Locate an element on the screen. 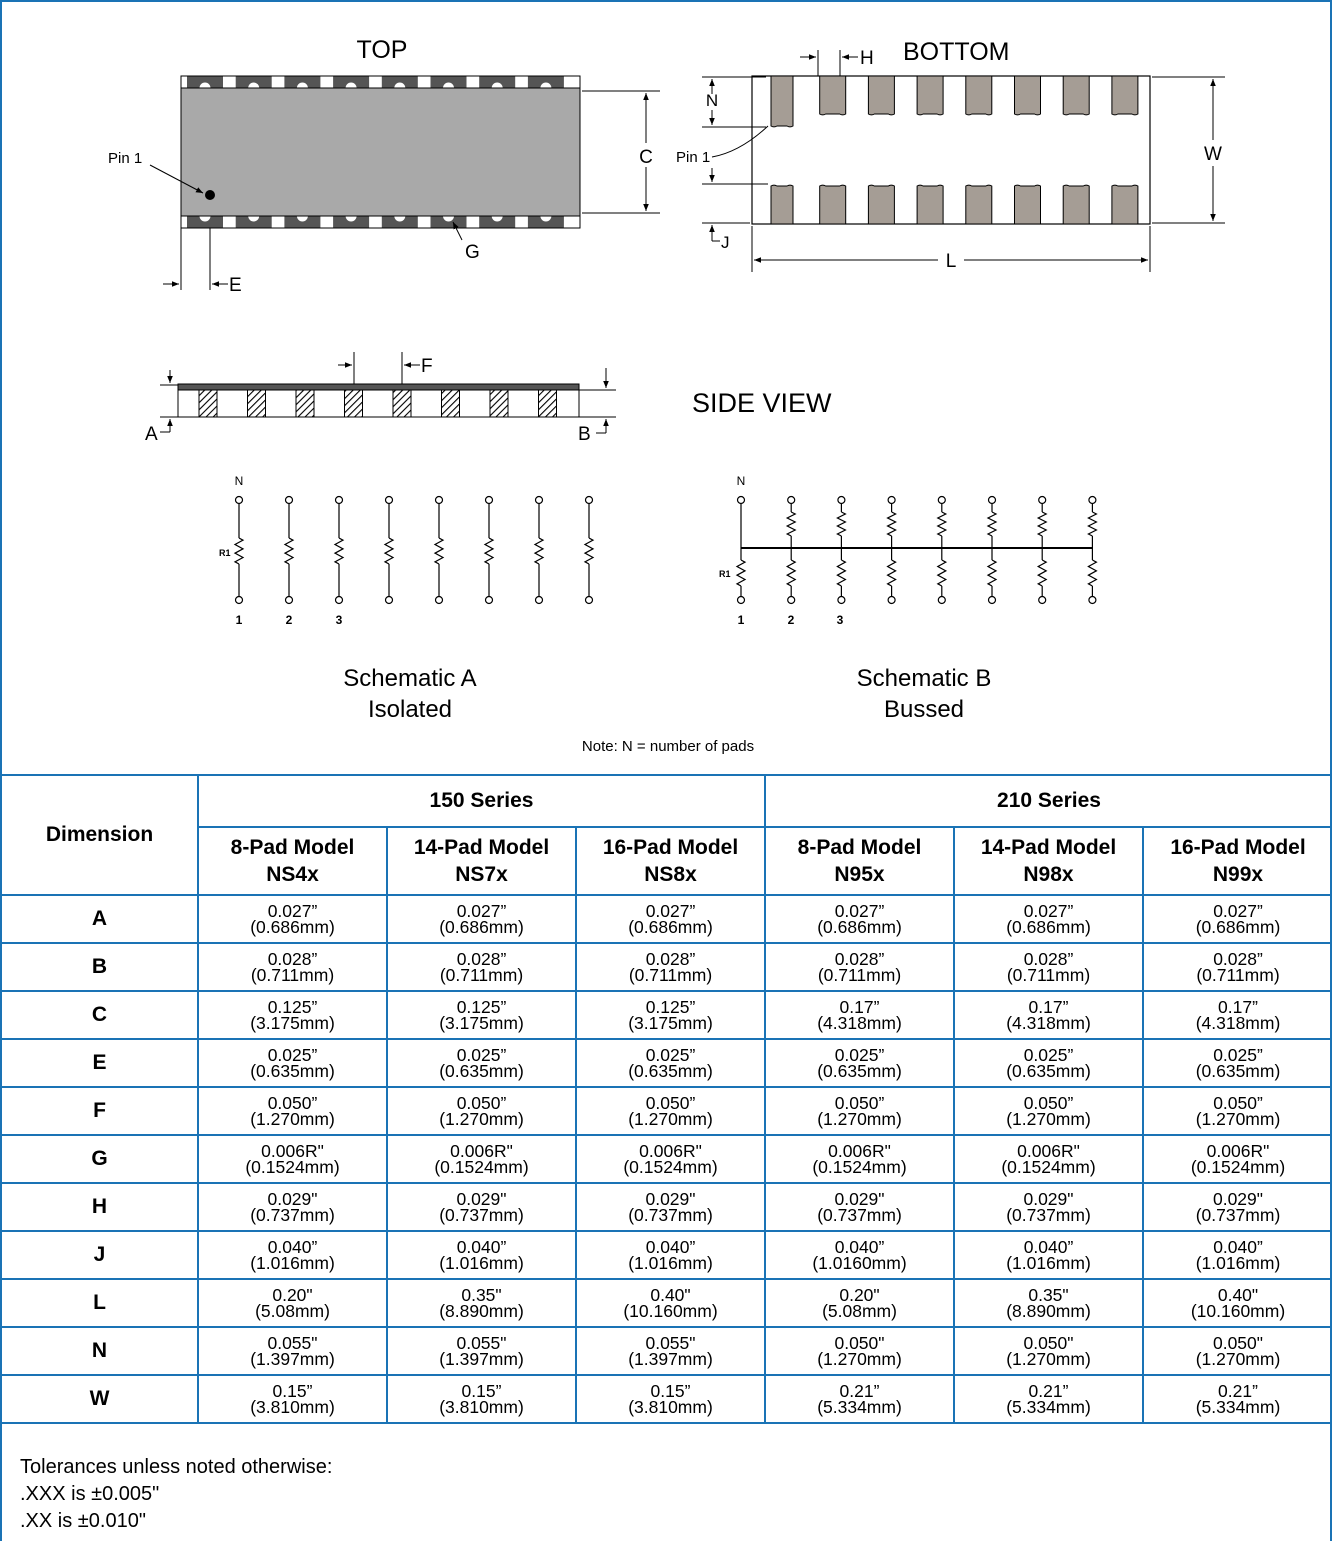 Image resolution: width=1332 pixels, height=1541 pixels. dimension-letter: W is located at coordinates (99, 1399).